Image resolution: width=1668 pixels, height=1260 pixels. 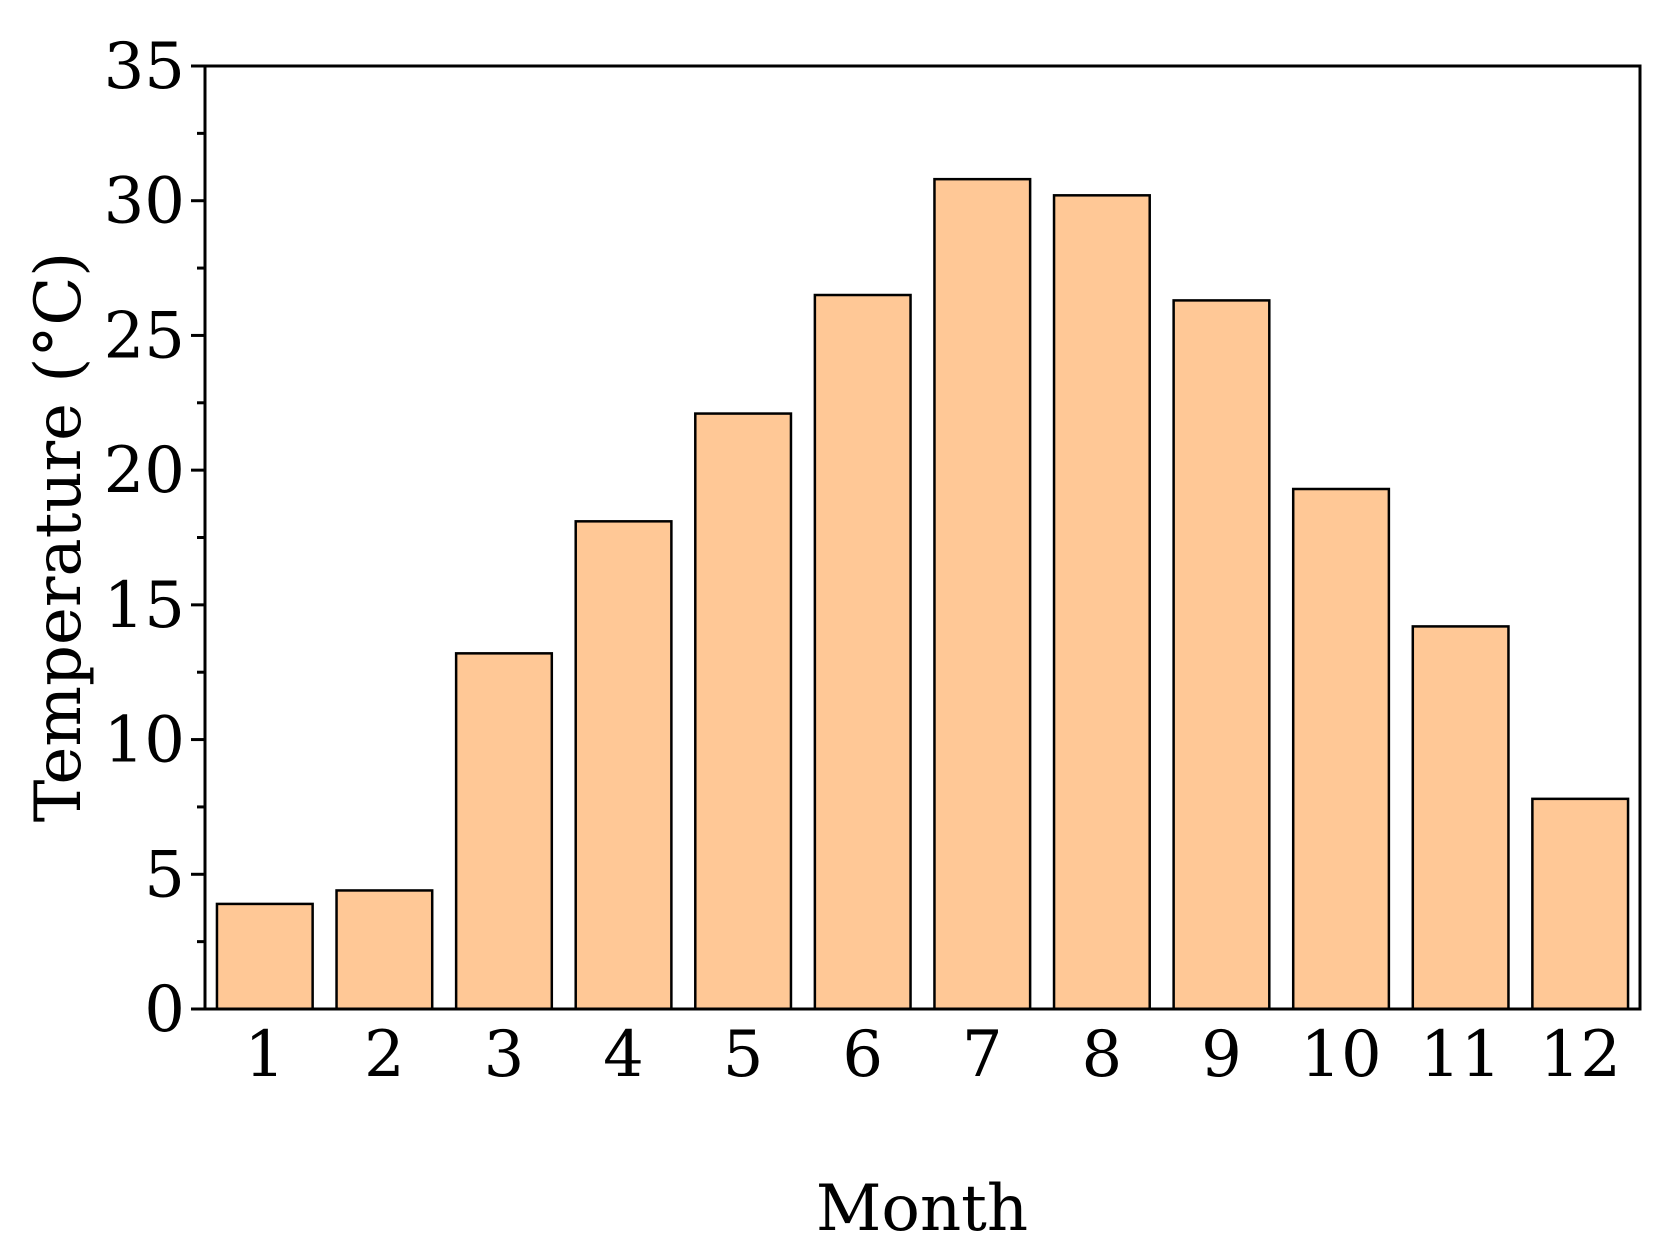 I want to click on x-tick-label-3: 3, so click(x=504, y=1055).